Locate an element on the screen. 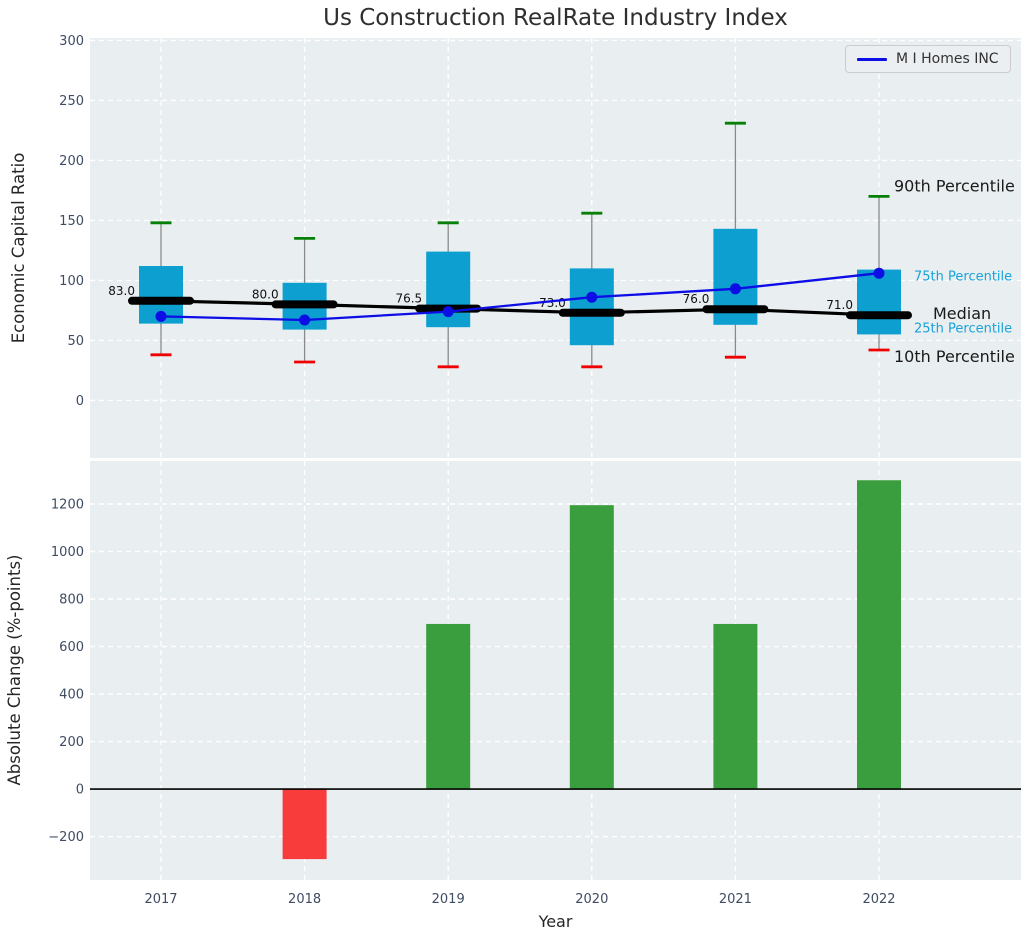 Image resolution: width=1029 pixels, height=942 pixels. median-value-label: 80.0 is located at coordinates (265, 294).